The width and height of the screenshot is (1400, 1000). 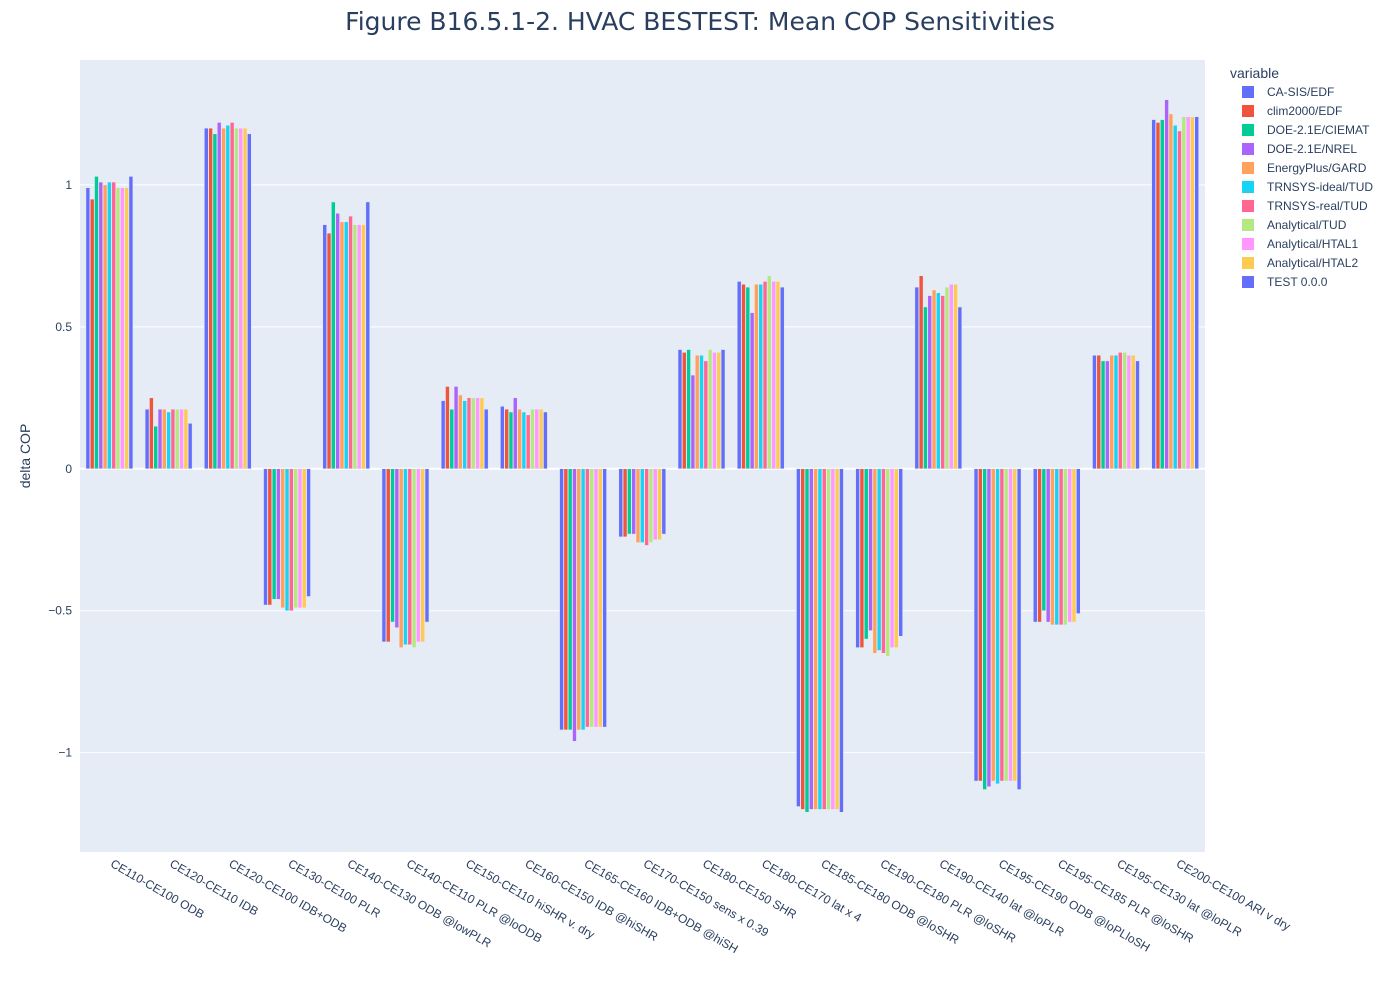 I want to click on legend-item: clim2000/EDF, so click(x=1292, y=111).